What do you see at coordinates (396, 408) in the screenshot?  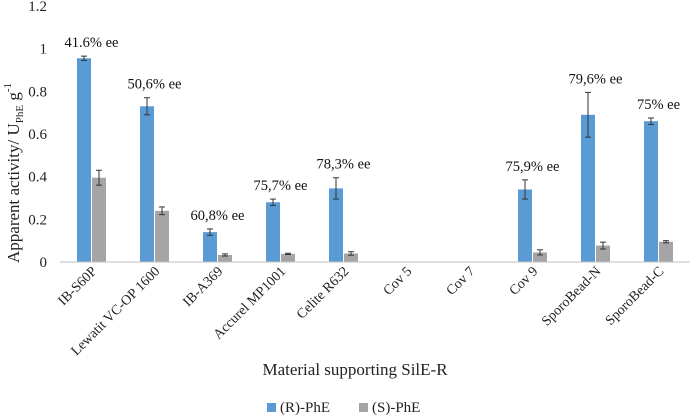 I see `legend-label-s-phe: (S)-PhE` at bounding box center [396, 408].